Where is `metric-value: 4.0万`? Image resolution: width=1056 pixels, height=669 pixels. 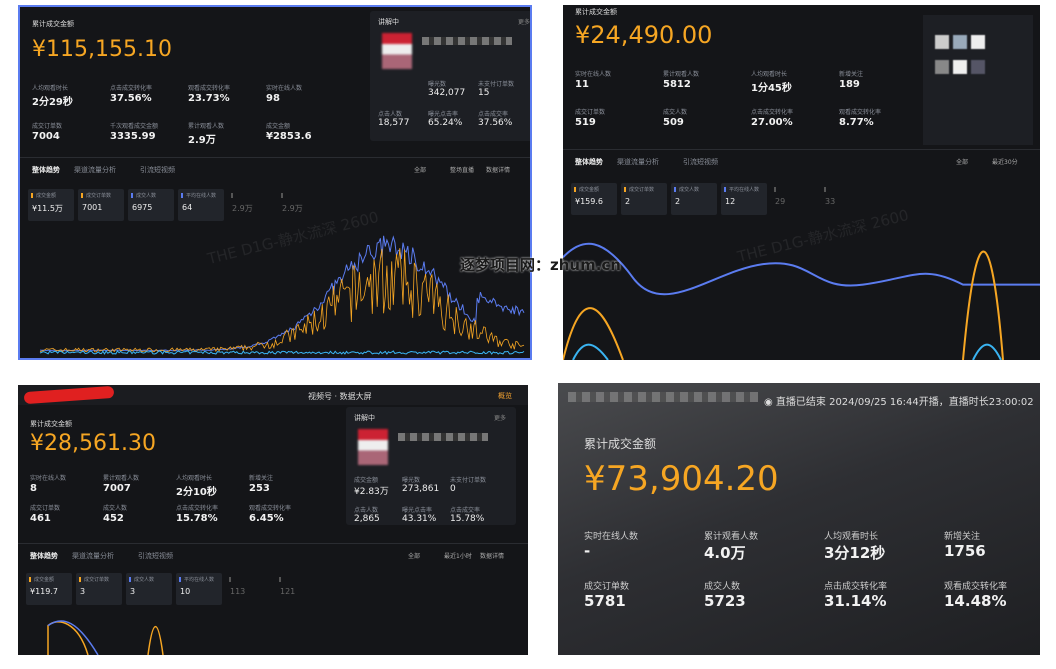
metric-value: 4.0万 is located at coordinates (725, 553).